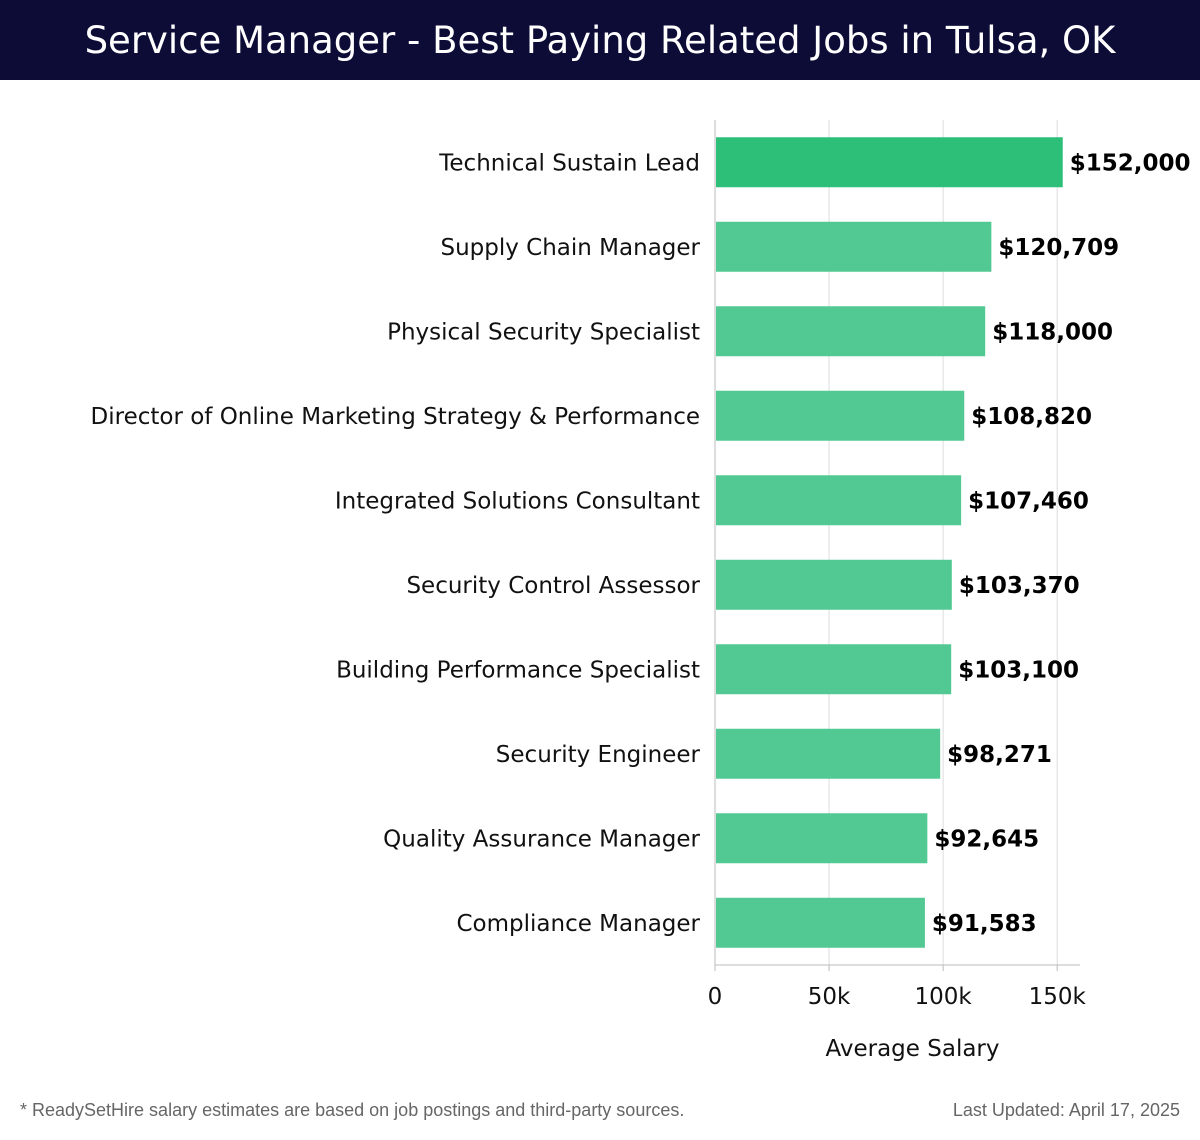 Image resolution: width=1200 pixels, height=1140 pixels. Describe the element at coordinates (569, 163) in the screenshot. I see `category-label: Technical Sustain Lead` at that location.